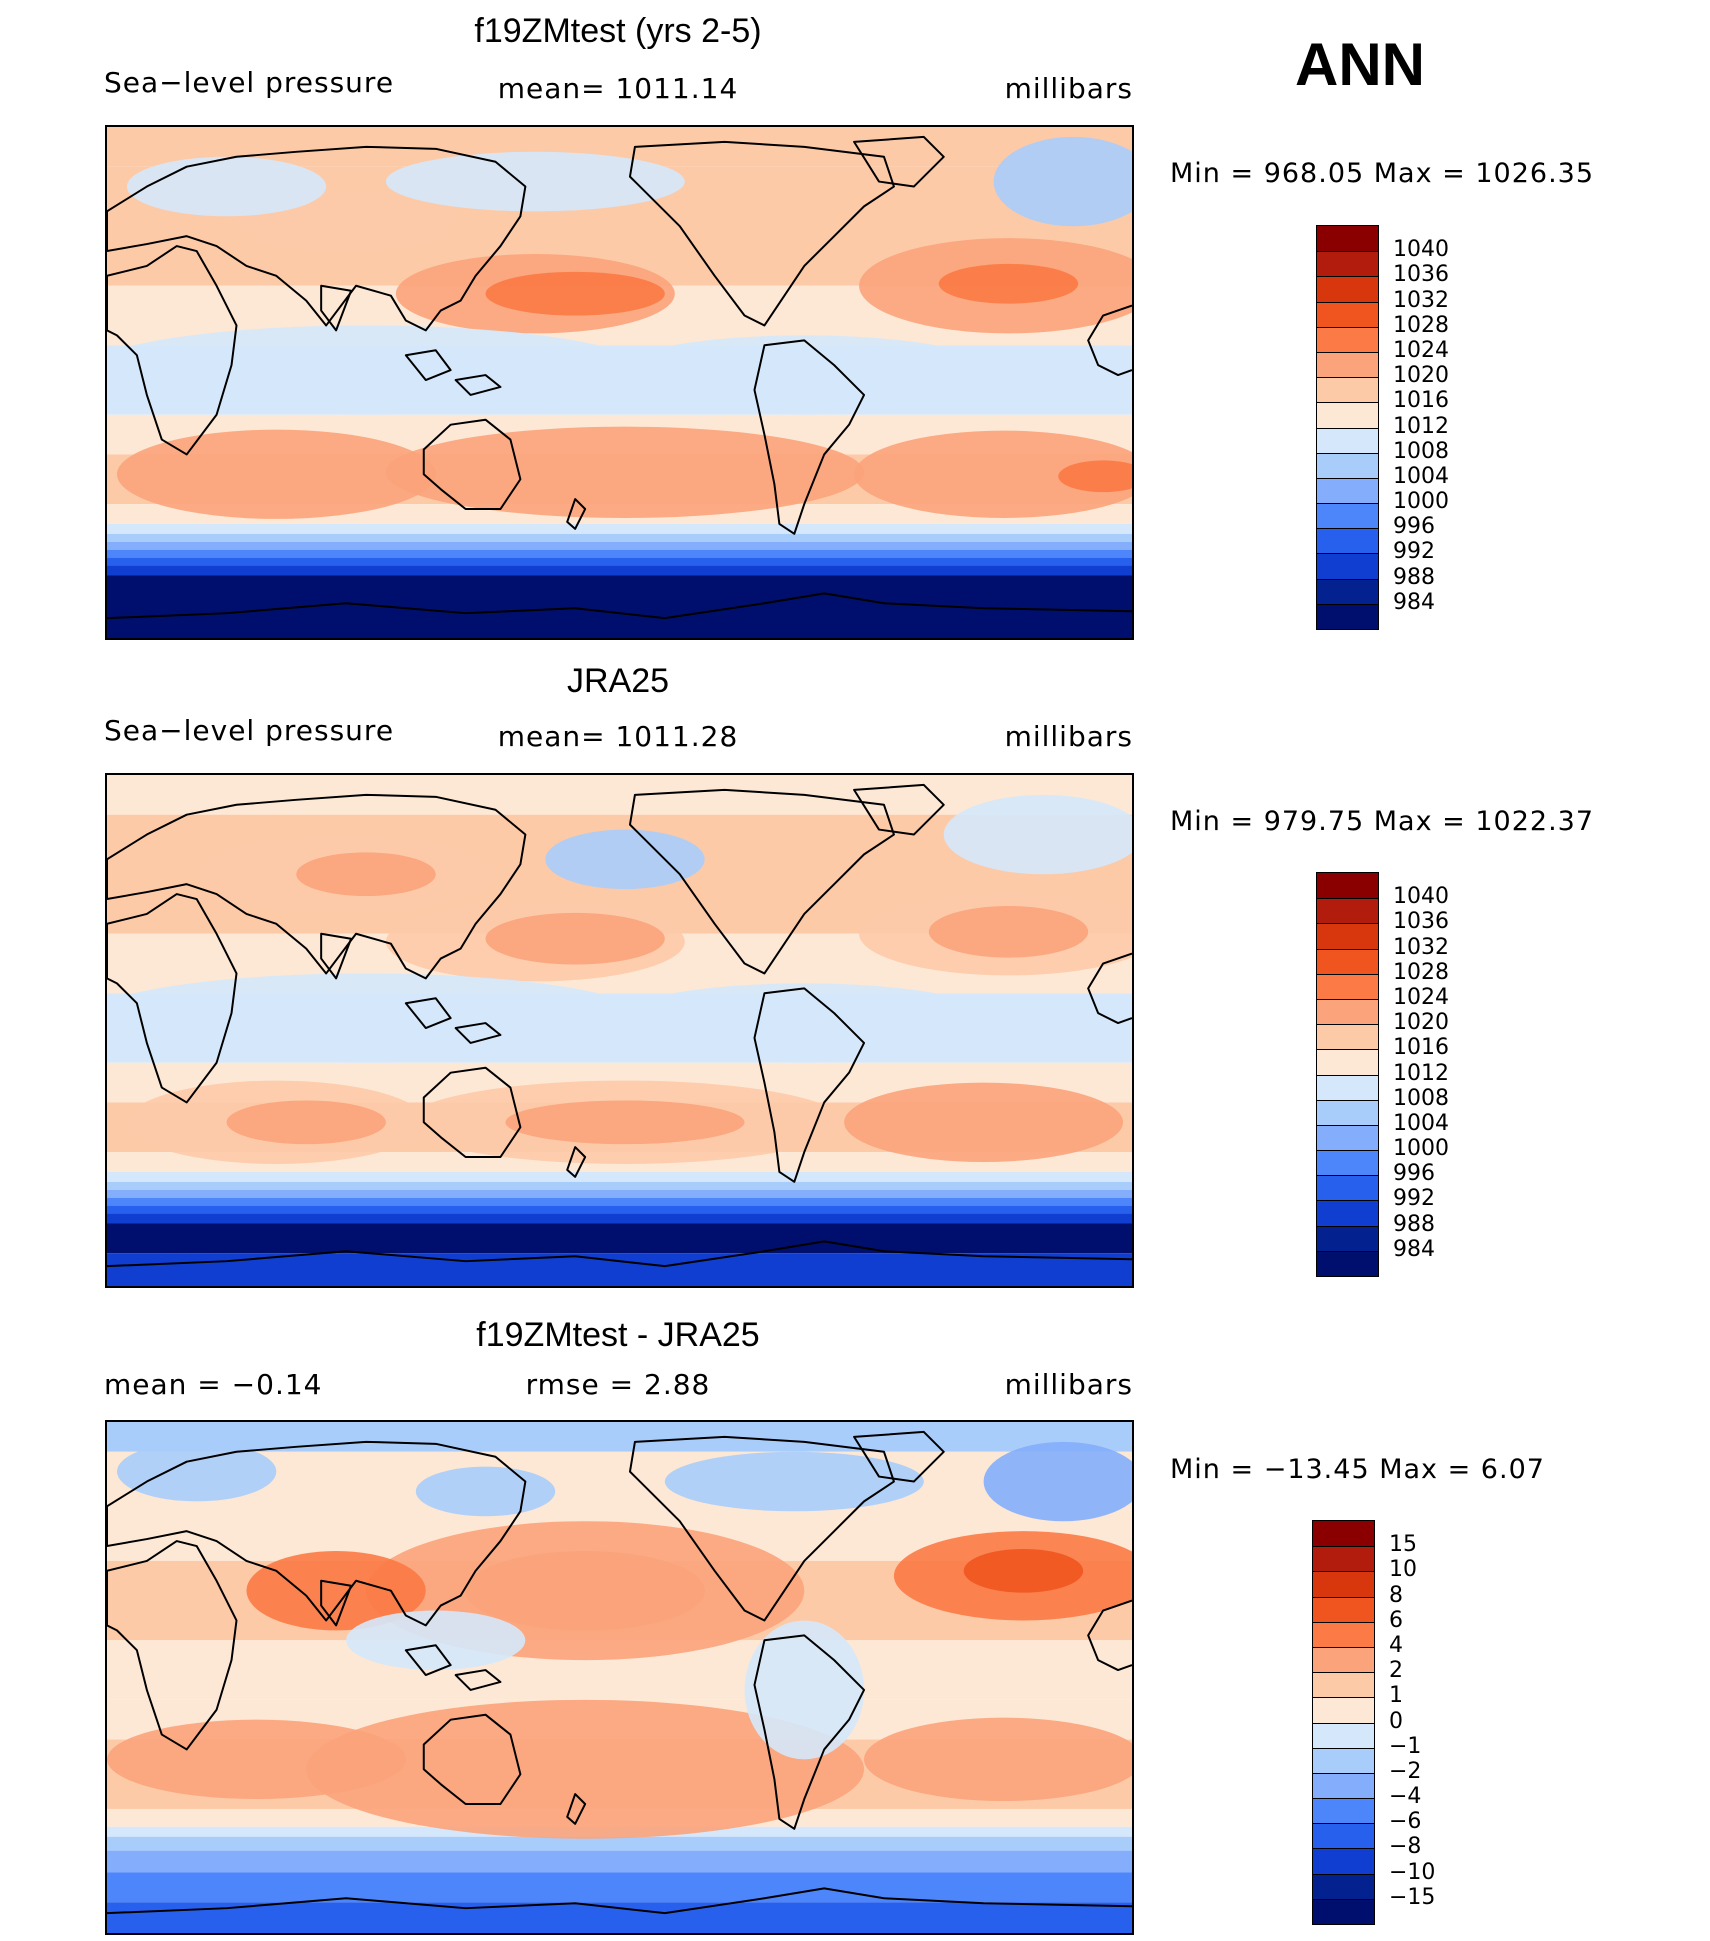  What do you see at coordinates (1396, 1721) in the screenshot?
I see `colorbar-tick-label: 0` at bounding box center [1396, 1721].